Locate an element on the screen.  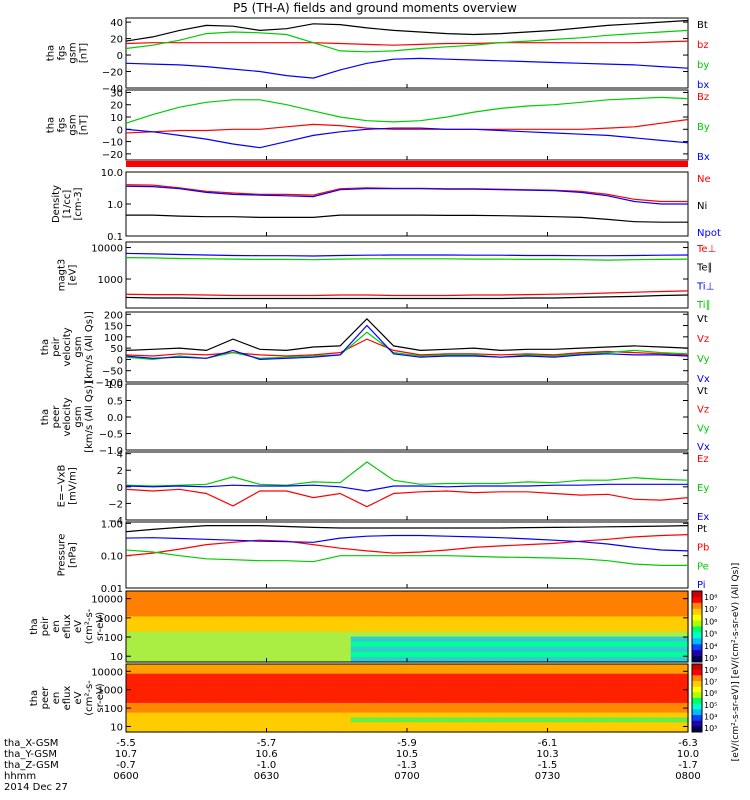
y-axis-label: [nPa] is located at coordinates (73, 555).